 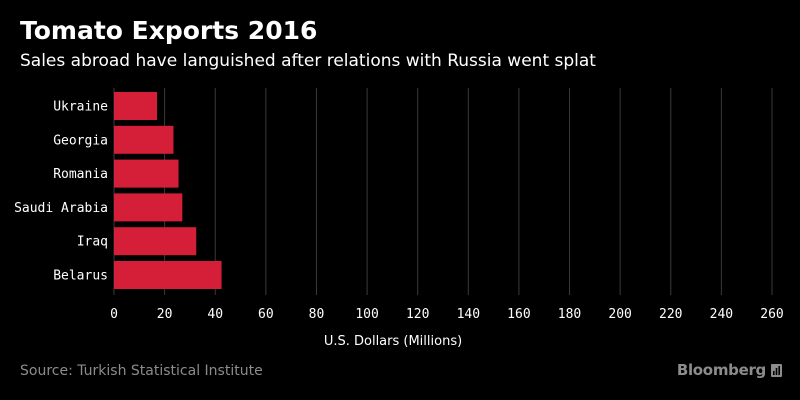 I want to click on x-tick-label: 260, so click(x=771, y=314).